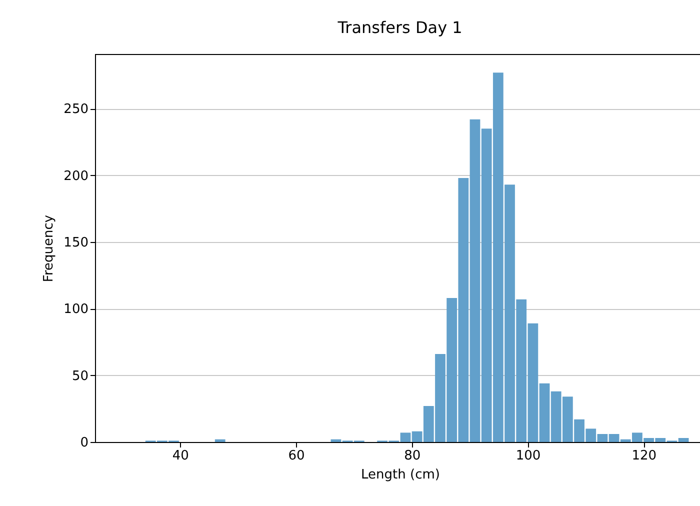 The height and width of the screenshot is (506, 700). What do you see at coordinates (296, 456) in the screenshot?
I see `x-tick-label: 60` at bounding box center [296, 456].